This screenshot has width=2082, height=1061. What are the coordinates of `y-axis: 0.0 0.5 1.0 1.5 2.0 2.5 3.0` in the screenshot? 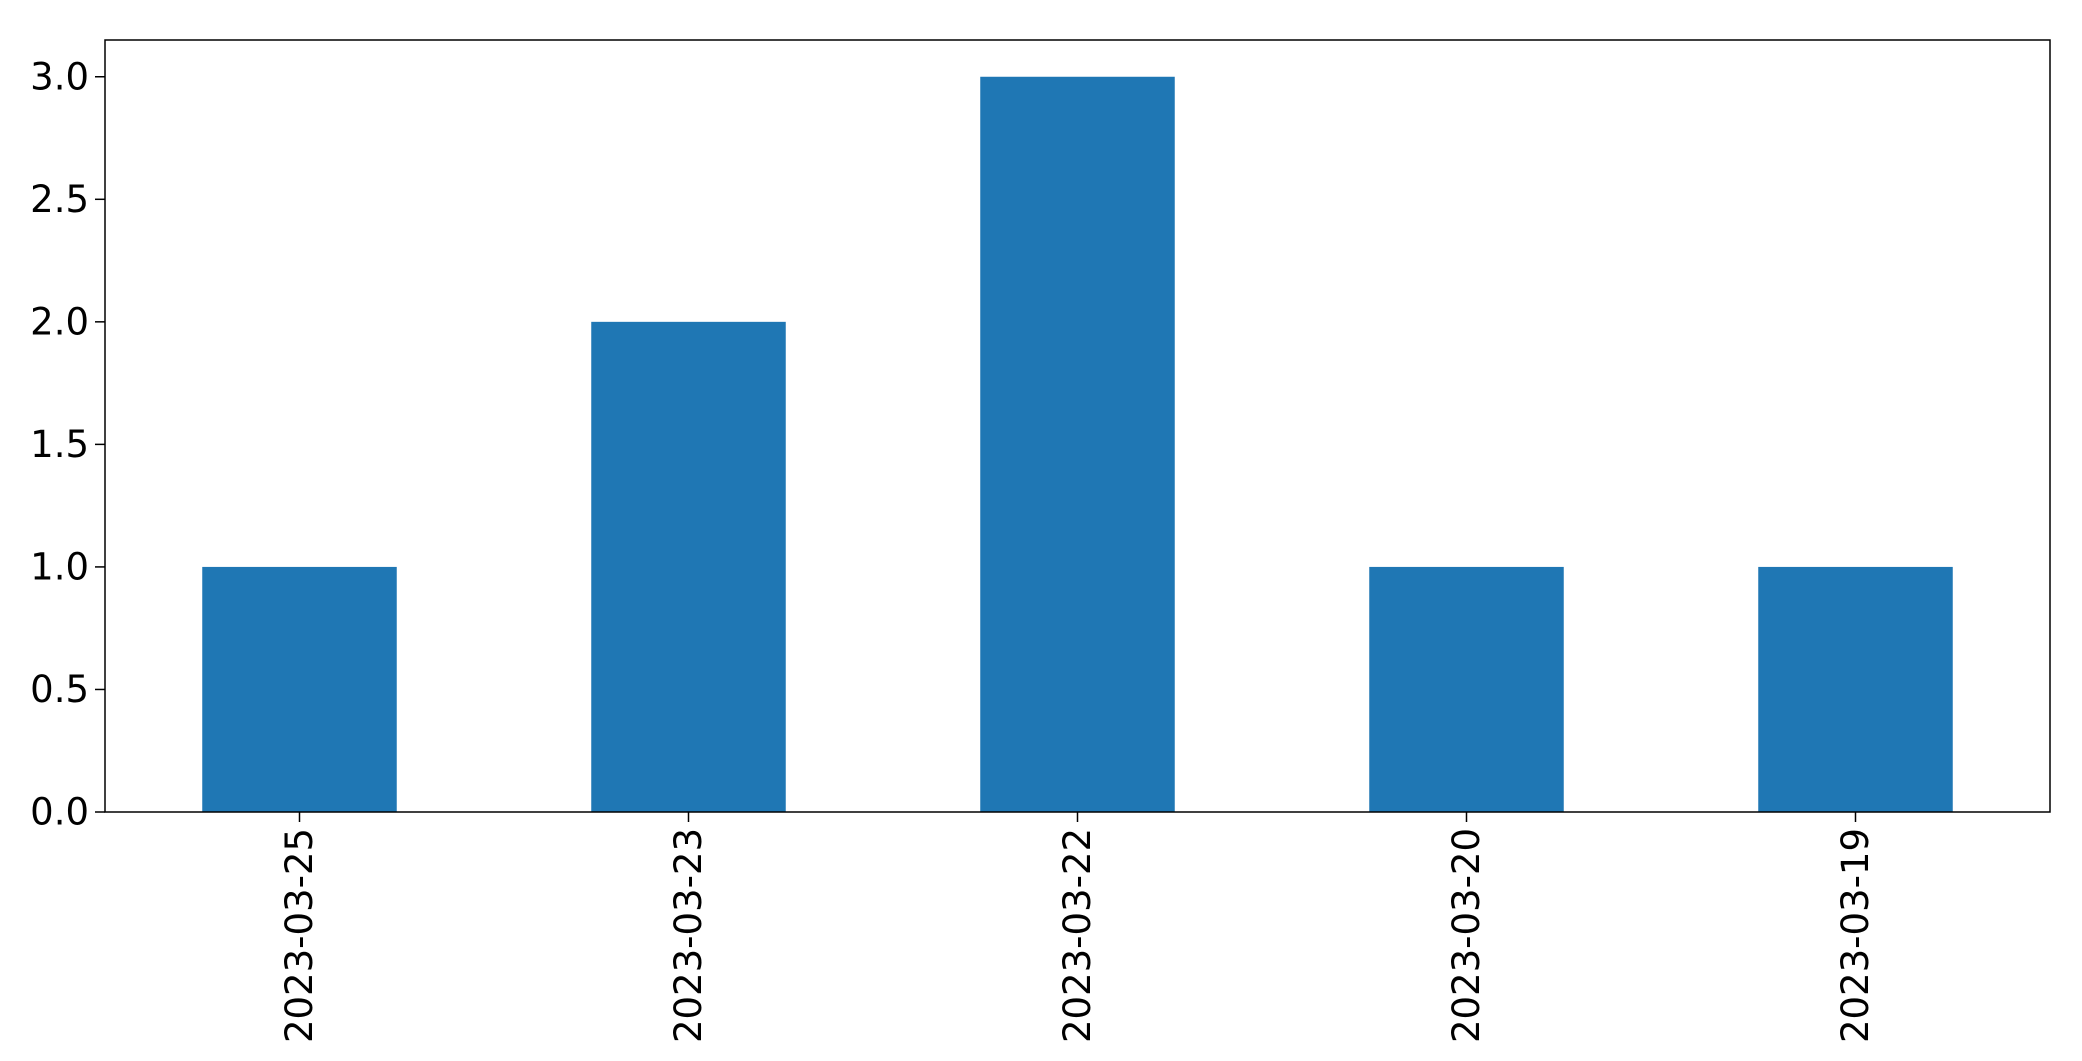 It's located at (67, 444).